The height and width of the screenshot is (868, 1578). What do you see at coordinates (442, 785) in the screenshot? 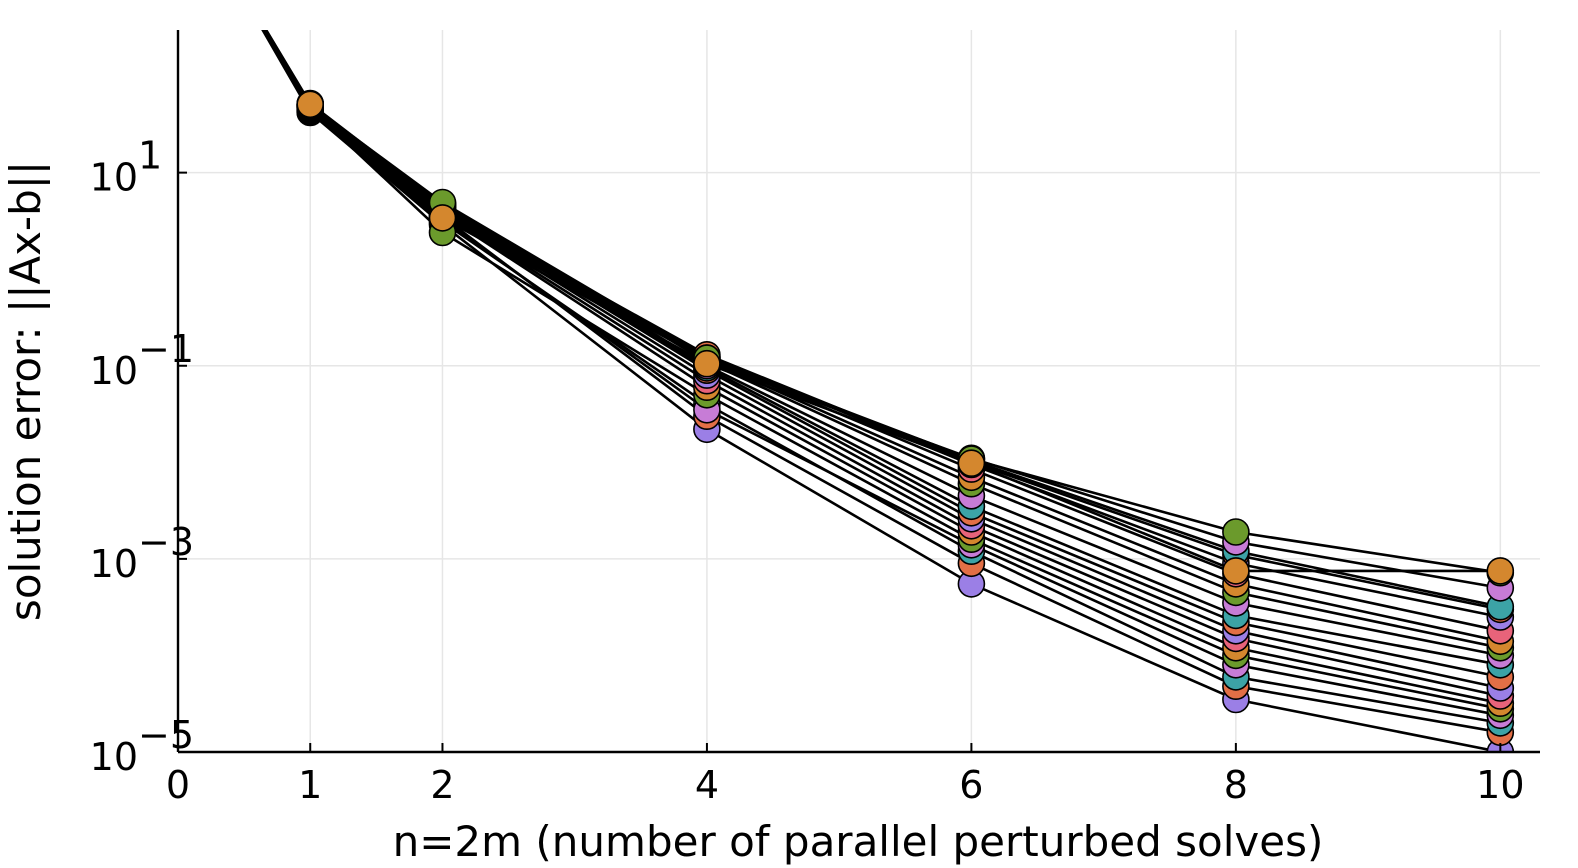
I see `x-tick-label-2: 2` at bounding box center [442, 785].